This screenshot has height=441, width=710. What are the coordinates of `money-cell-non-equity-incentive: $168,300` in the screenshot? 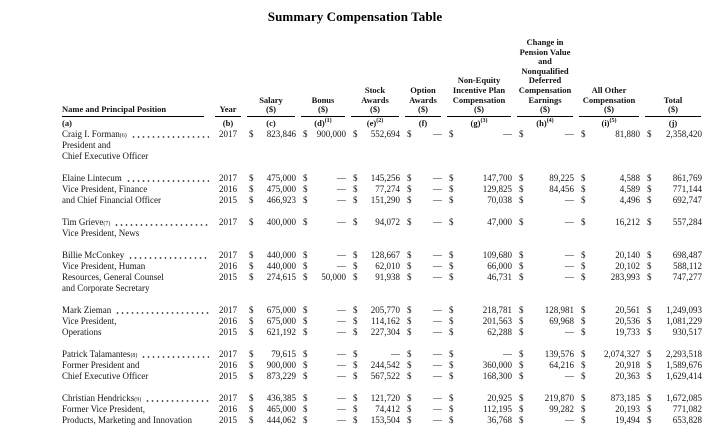 It's located at (479, 376).